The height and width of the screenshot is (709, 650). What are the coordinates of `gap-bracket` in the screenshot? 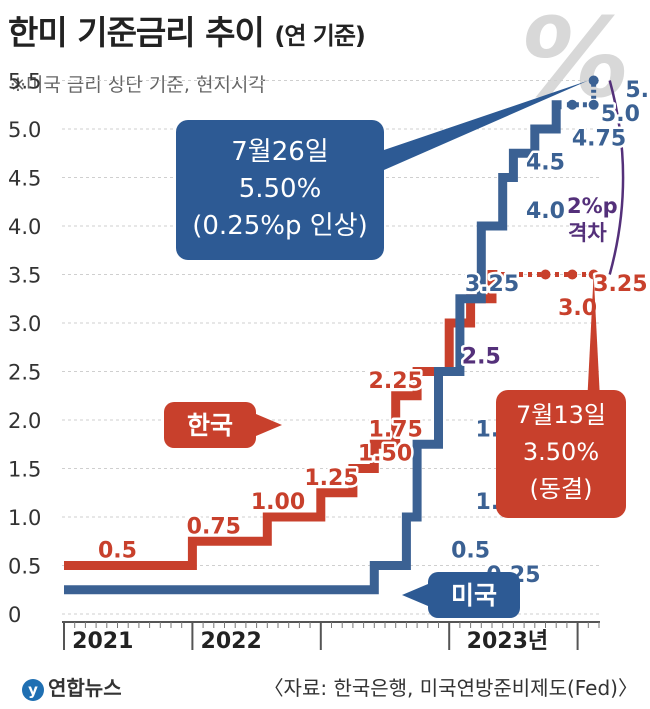 It's located at (616, 177).